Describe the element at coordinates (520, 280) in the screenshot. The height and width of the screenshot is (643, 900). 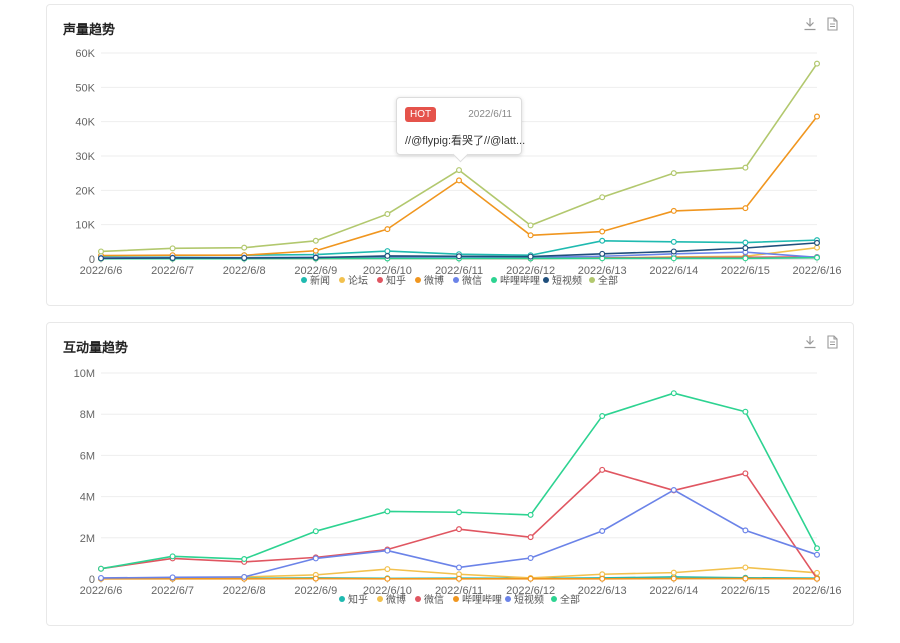
I see `legend-label: 哔哩哔哩` at that location.